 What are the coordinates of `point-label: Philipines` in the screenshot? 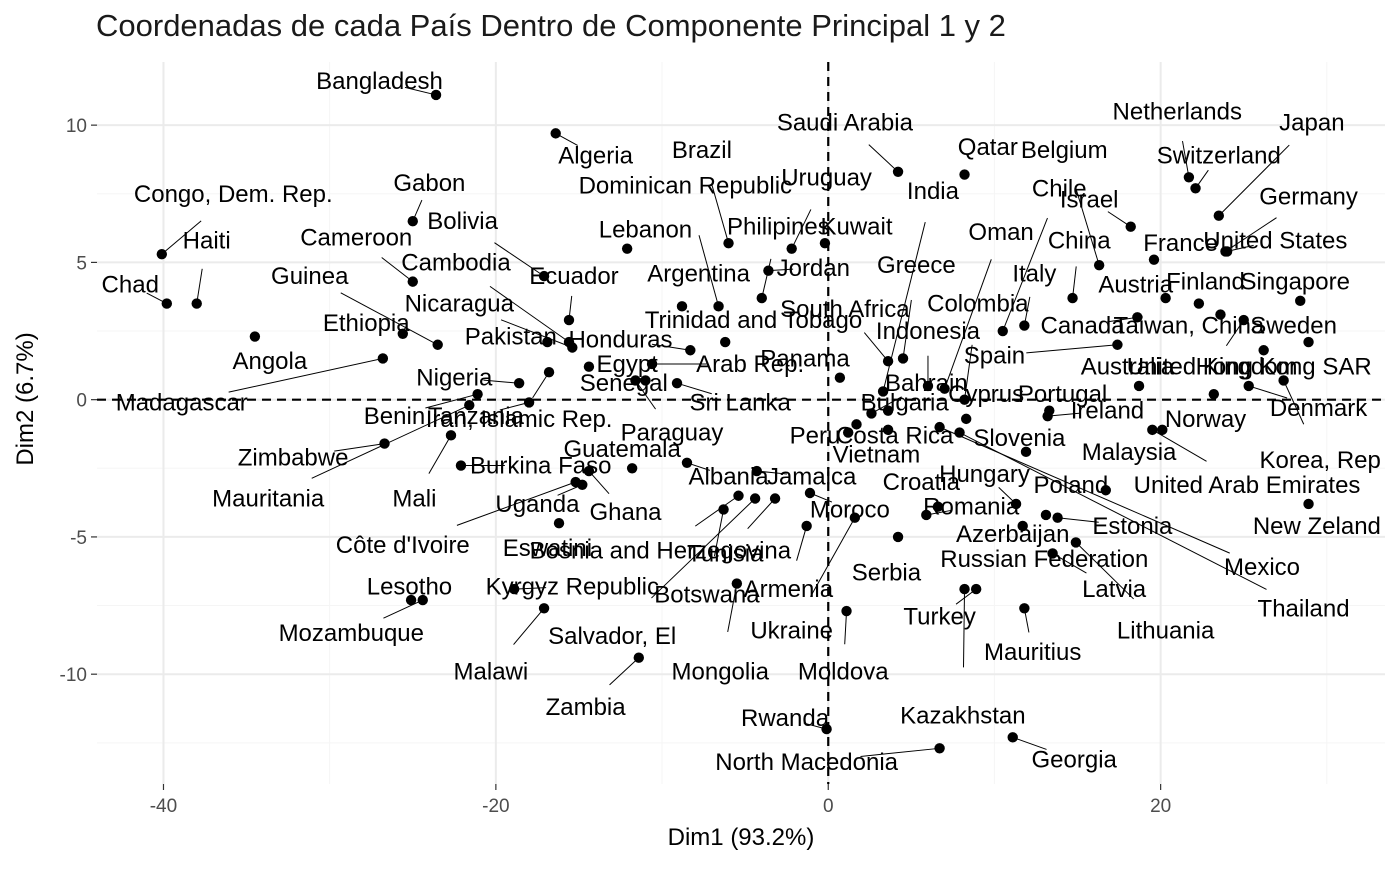 It's located at (778, 227).